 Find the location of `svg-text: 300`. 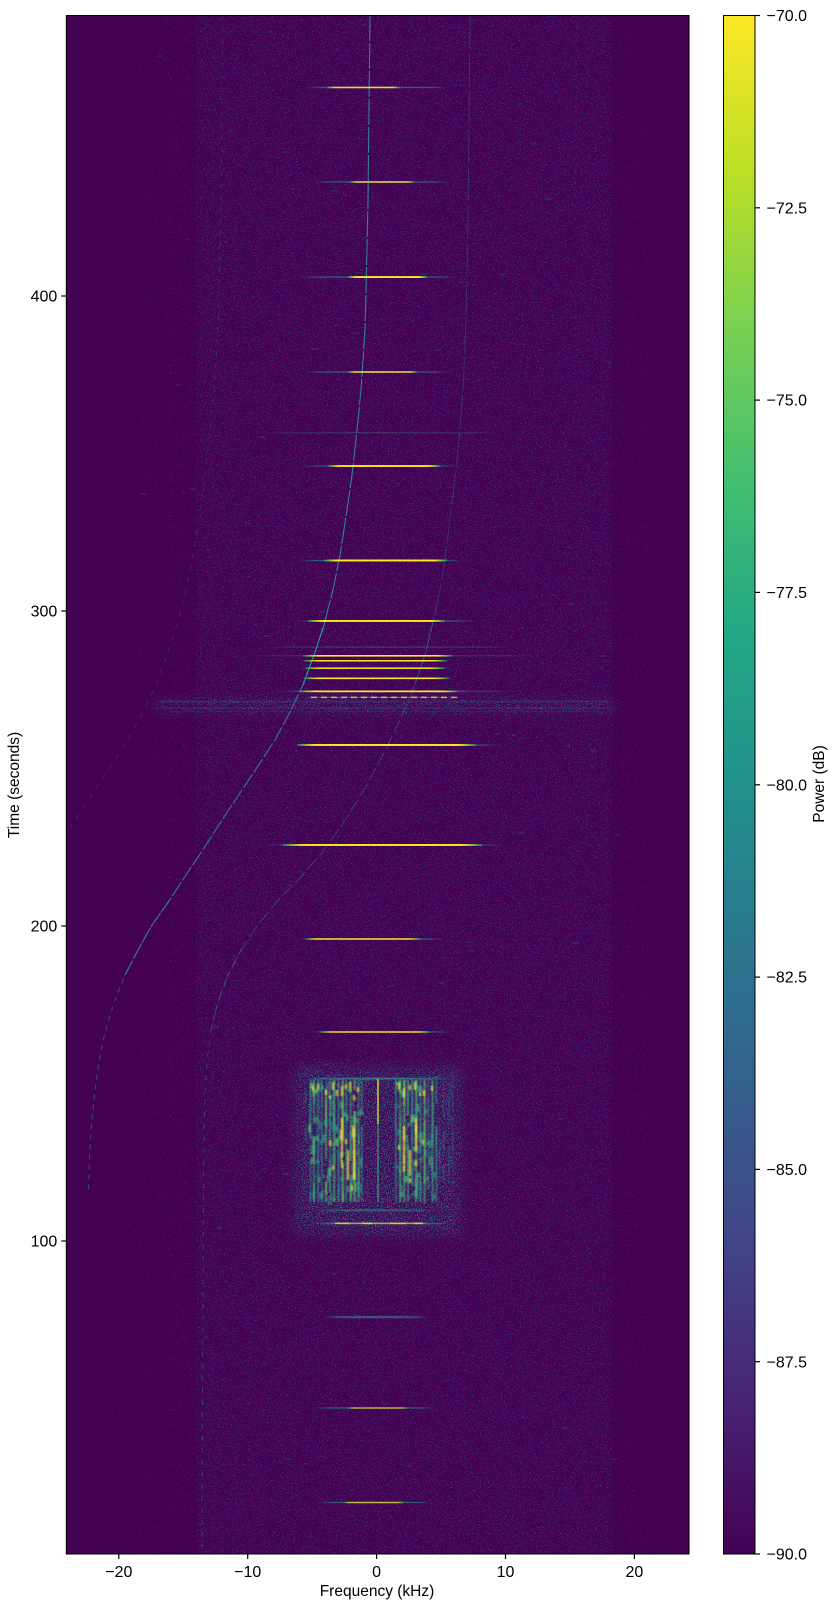

svg-text: 300 is located at coordinates (44, 612).